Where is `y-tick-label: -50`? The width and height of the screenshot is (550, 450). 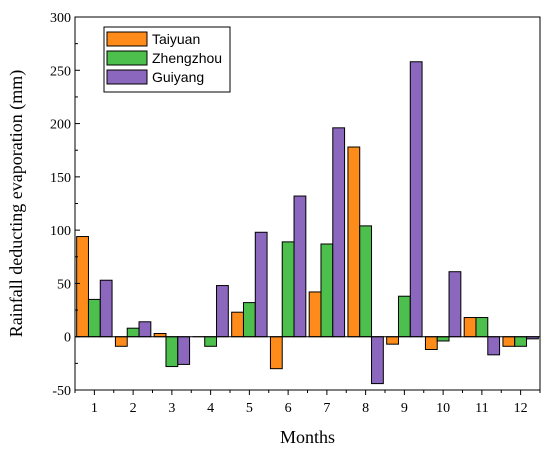
y-tick-label: -50 is located at coordinates (61, 391).